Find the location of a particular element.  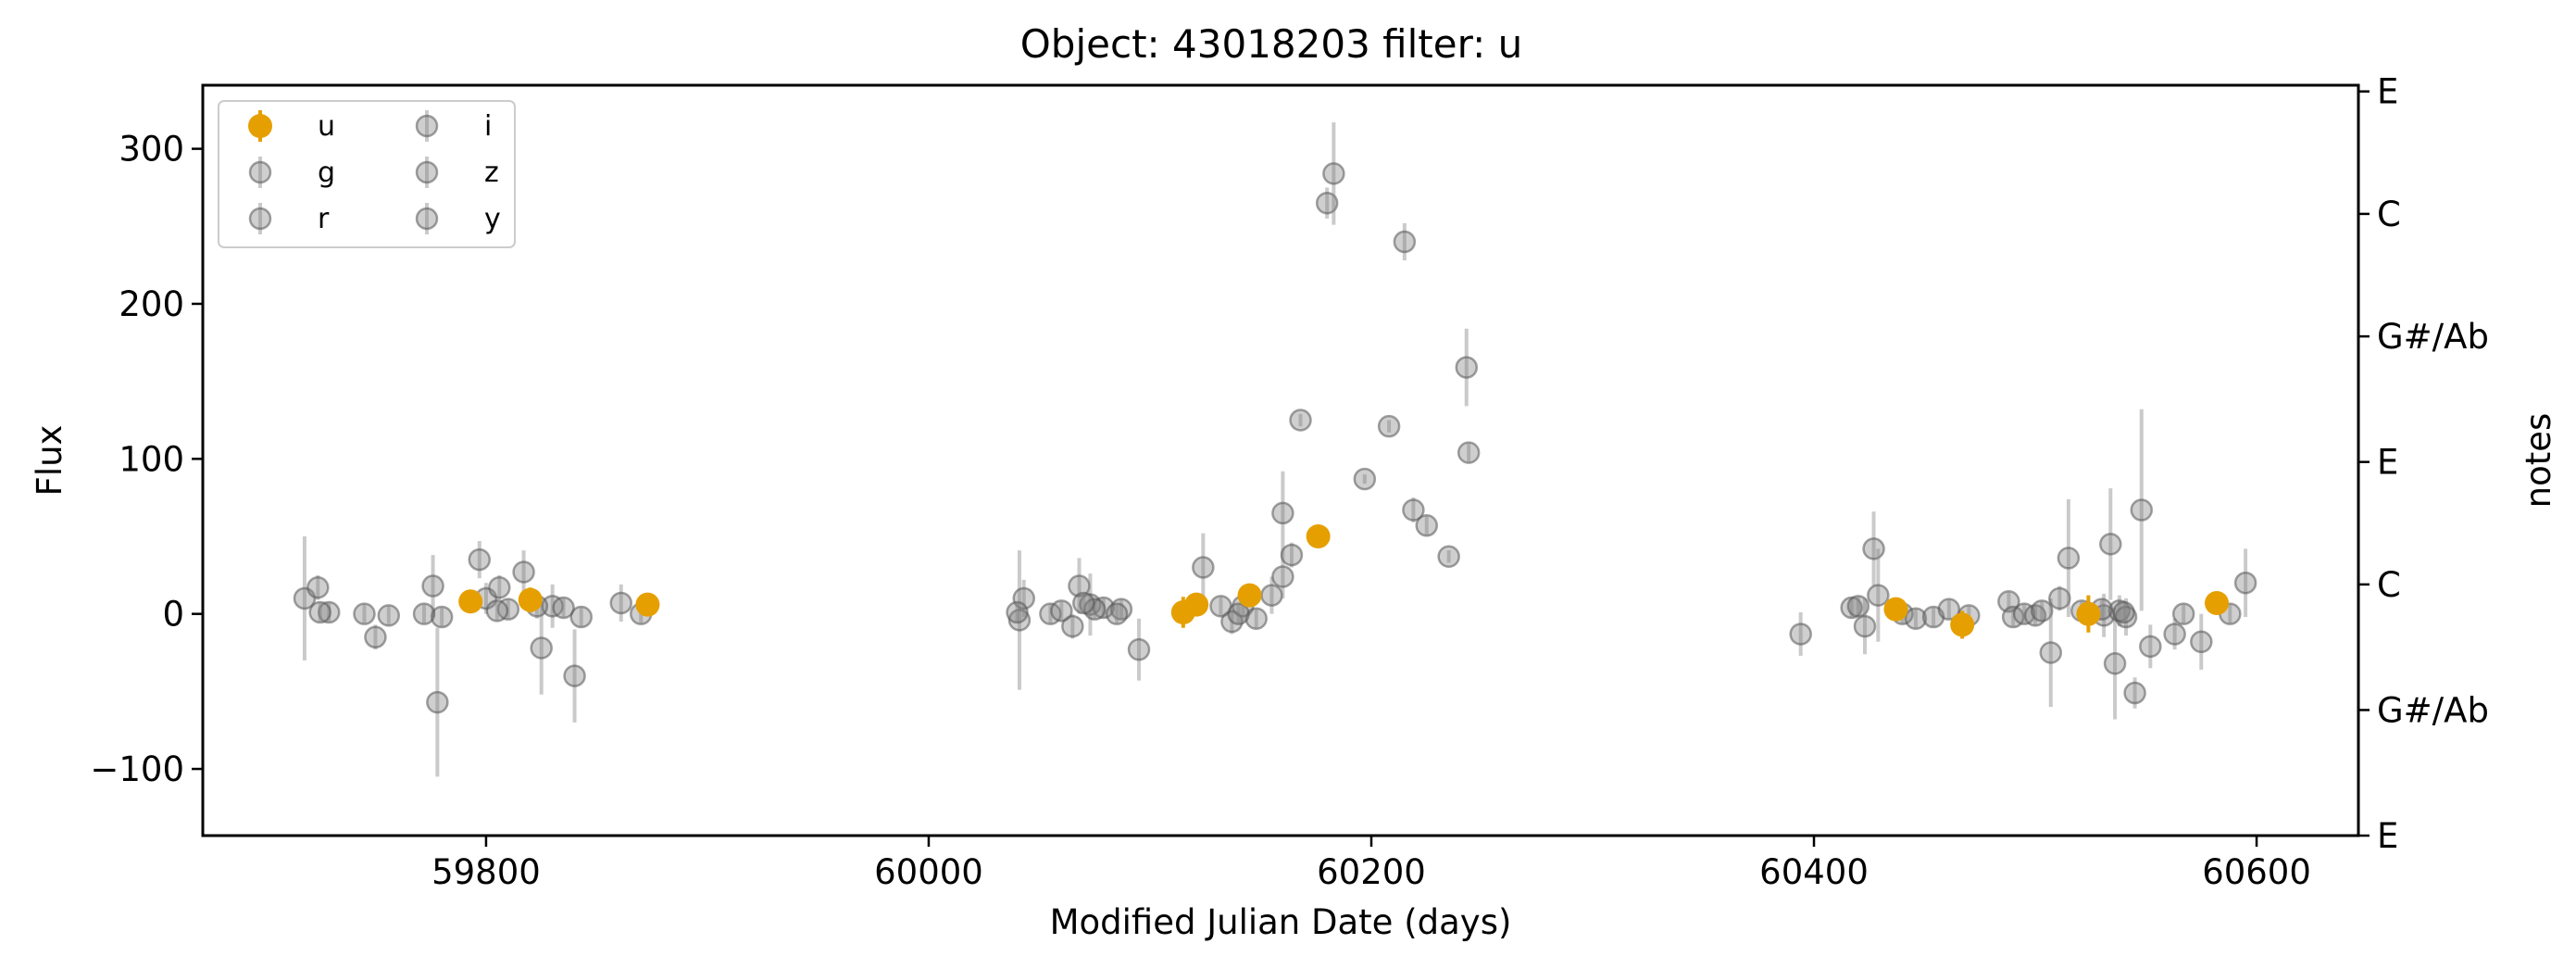

x-tick-label: 60200 is located at coordinates (1371, 872).